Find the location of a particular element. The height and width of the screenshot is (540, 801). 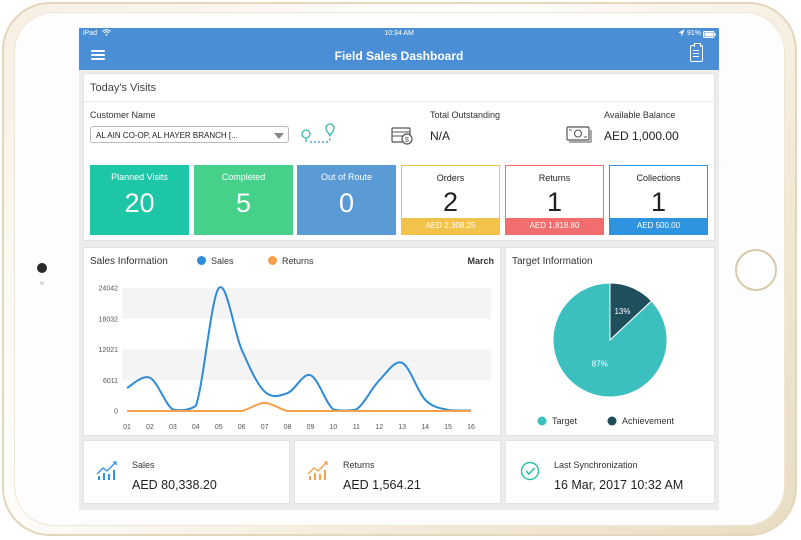

wifi-icon is located at coordinates (106, 33).